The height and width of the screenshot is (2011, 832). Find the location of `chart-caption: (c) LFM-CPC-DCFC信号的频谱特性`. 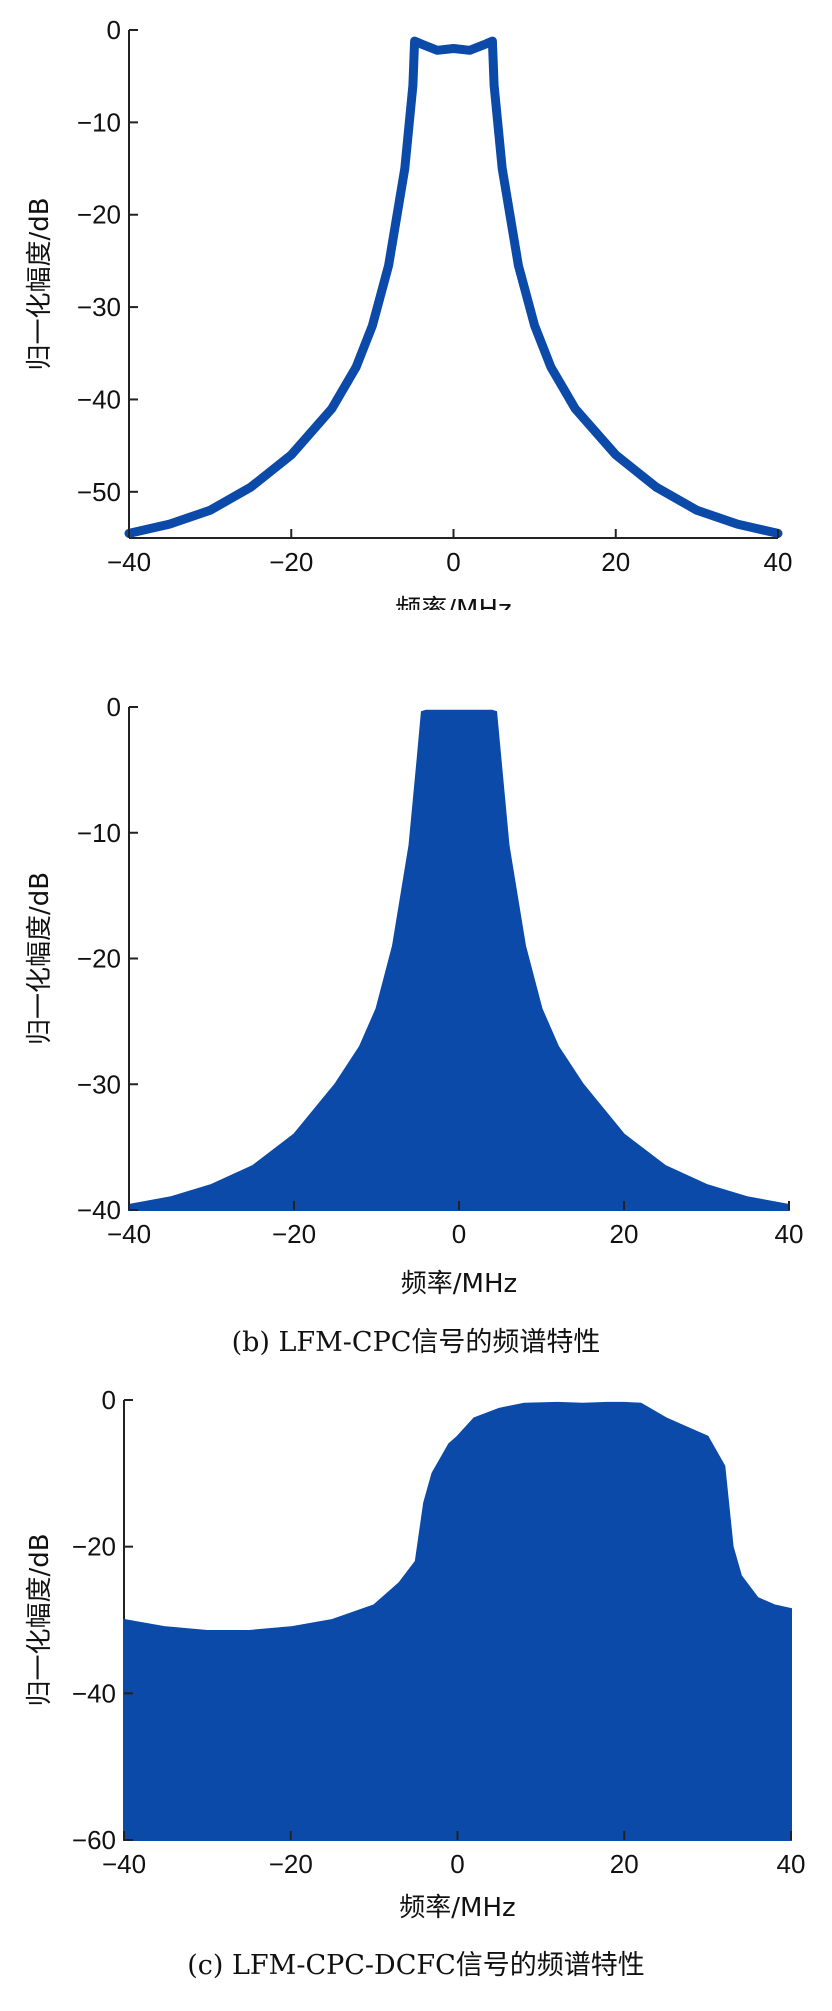

chart-caption: (c) LFM-CPC-DCFC信号的频谱特性 is located at coordinates (416, 1965).